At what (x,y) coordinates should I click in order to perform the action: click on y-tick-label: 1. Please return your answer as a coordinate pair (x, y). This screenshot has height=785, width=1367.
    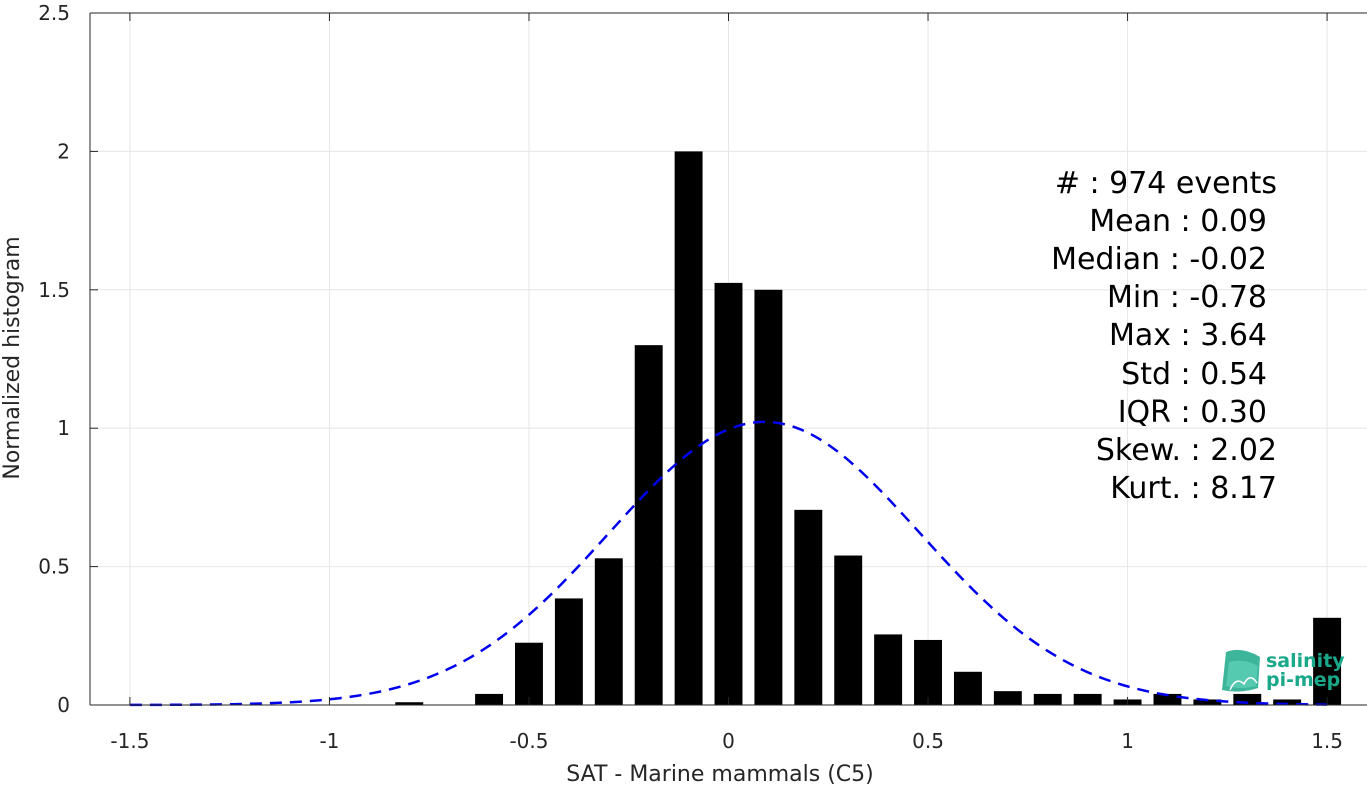
    Looking at the image, I should click on (63, 428).